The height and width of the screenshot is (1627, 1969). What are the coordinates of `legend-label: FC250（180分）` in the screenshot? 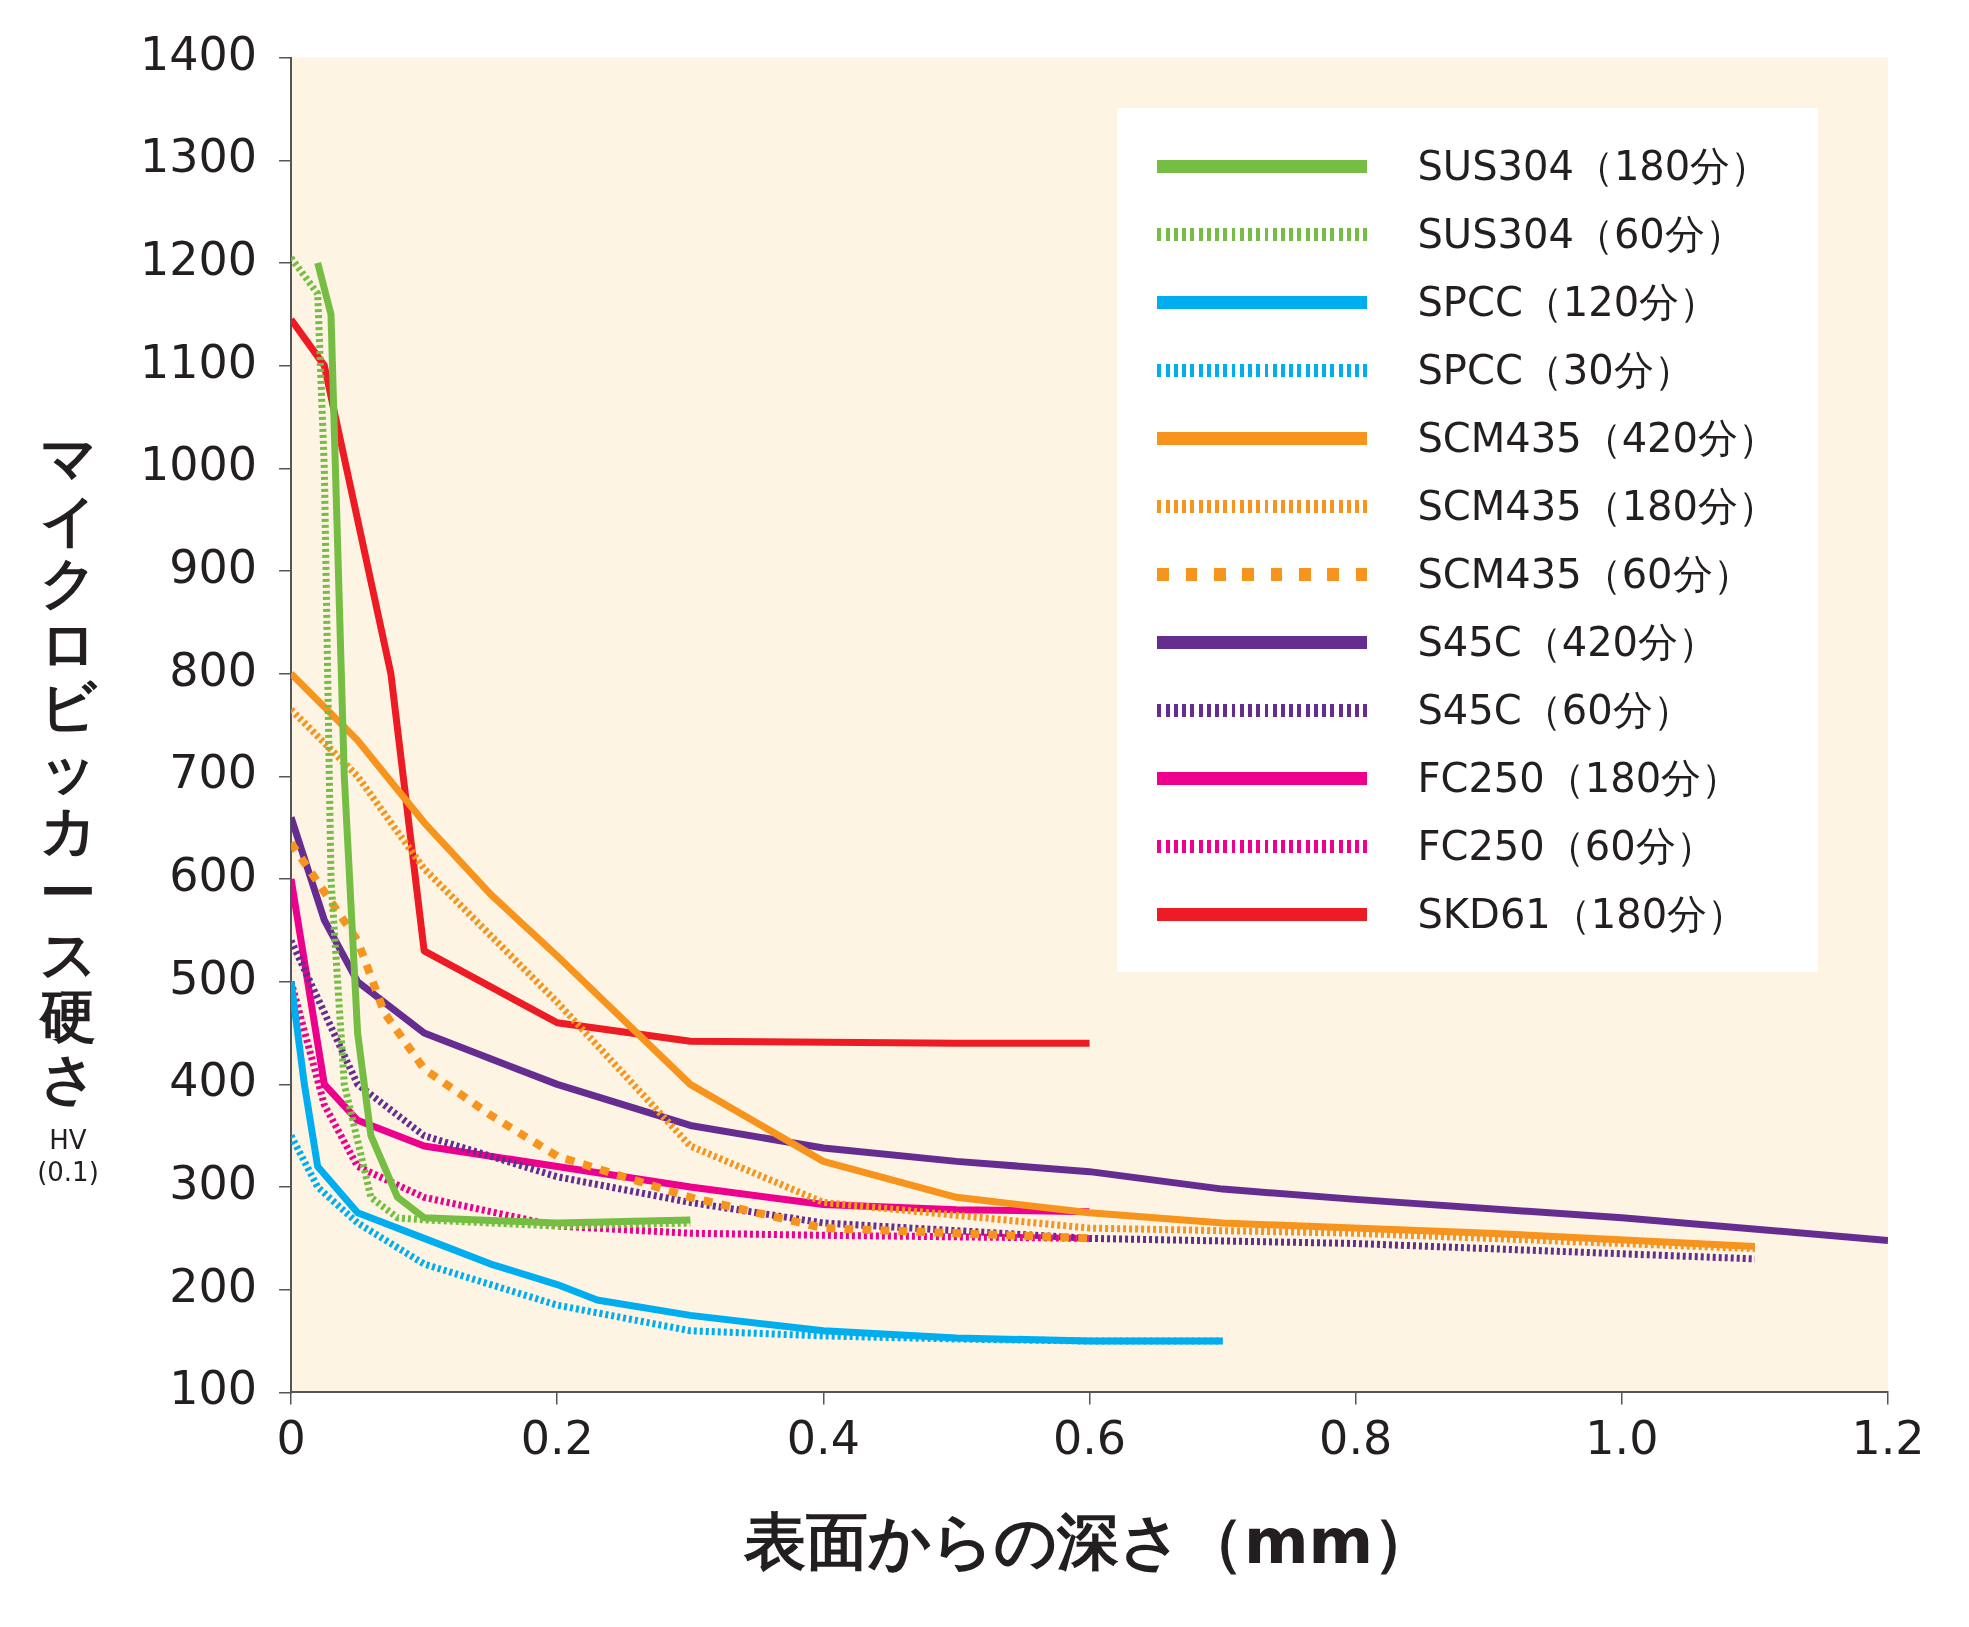 It's located at (1579, 778).